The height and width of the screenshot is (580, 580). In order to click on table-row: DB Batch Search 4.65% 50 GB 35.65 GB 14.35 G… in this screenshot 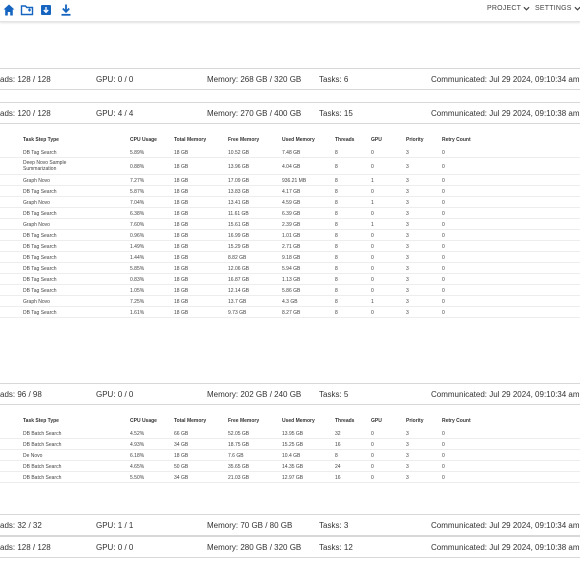, I will do `click(290, 466)`.